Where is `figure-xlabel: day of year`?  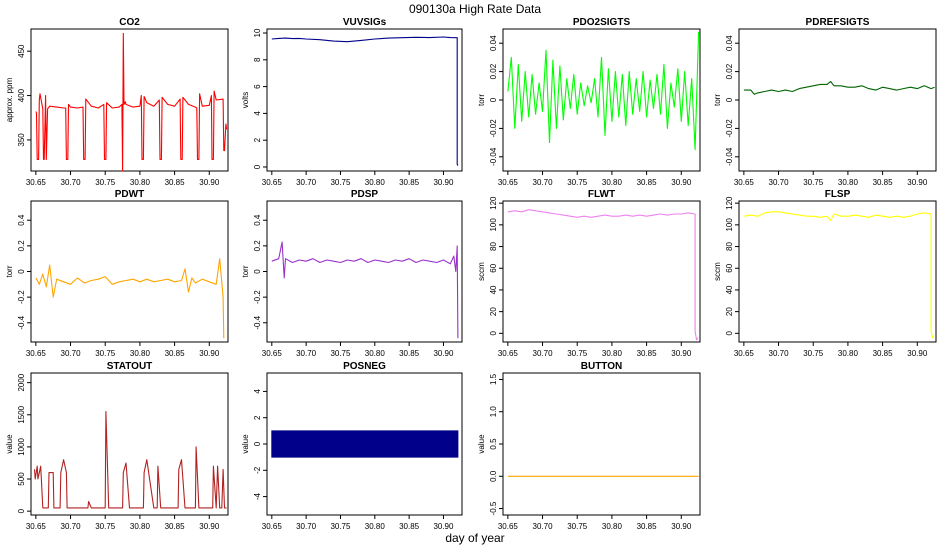
figure-xlabel: day of year is located at coordinates (475, 538).